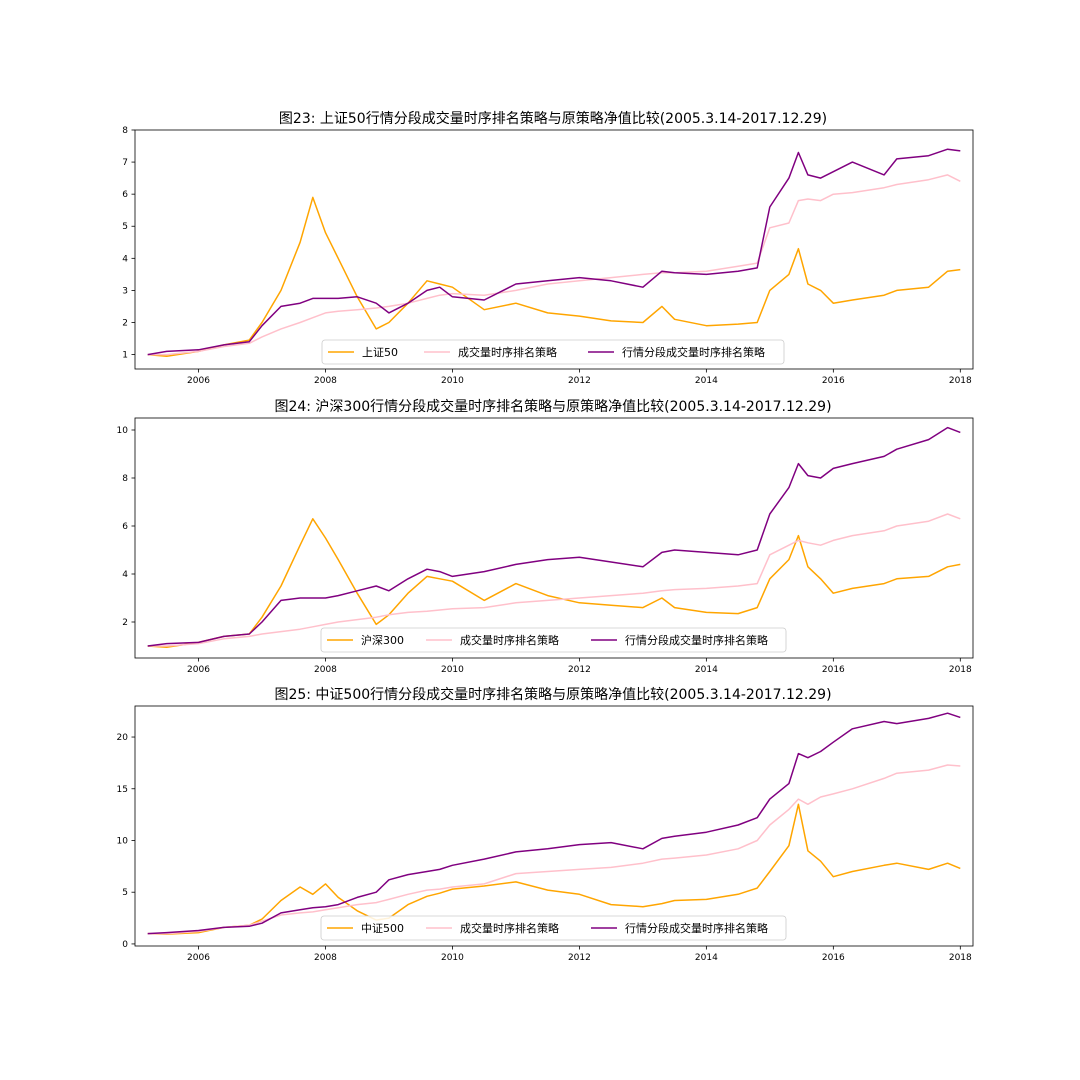 Image resolution: width=1080 pixels, height=1080 pixels. Describe the element at coordinates (123, 738) in the screenshot. I see `y-tick-label: 20` at that location.